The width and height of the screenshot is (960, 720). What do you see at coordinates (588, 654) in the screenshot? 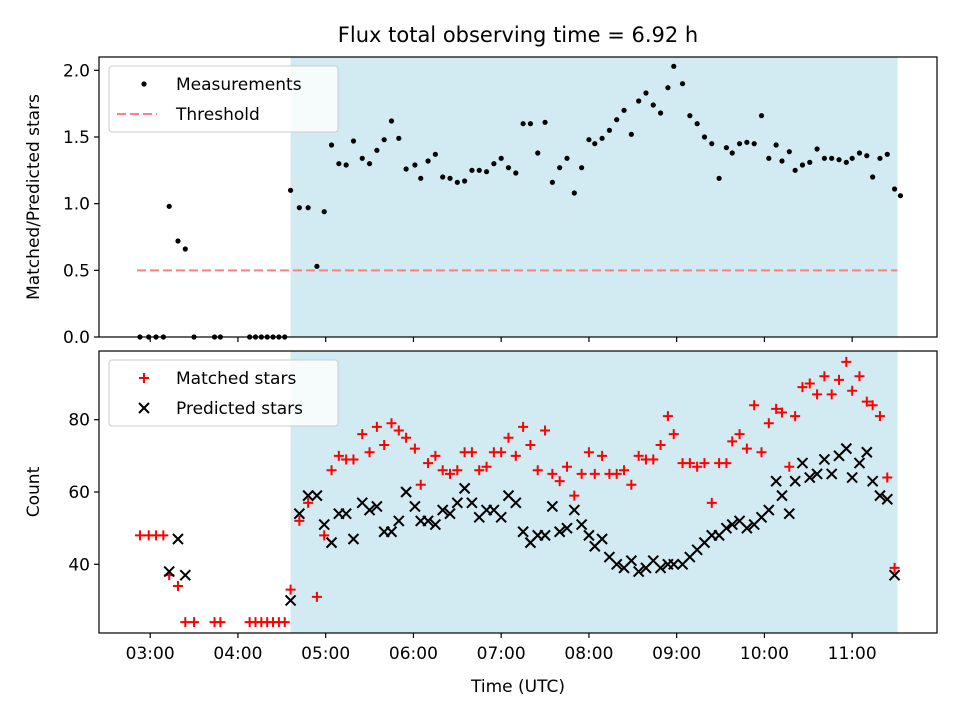
I see `x-tick-label: 08:00` at bounding box center [588, 654].